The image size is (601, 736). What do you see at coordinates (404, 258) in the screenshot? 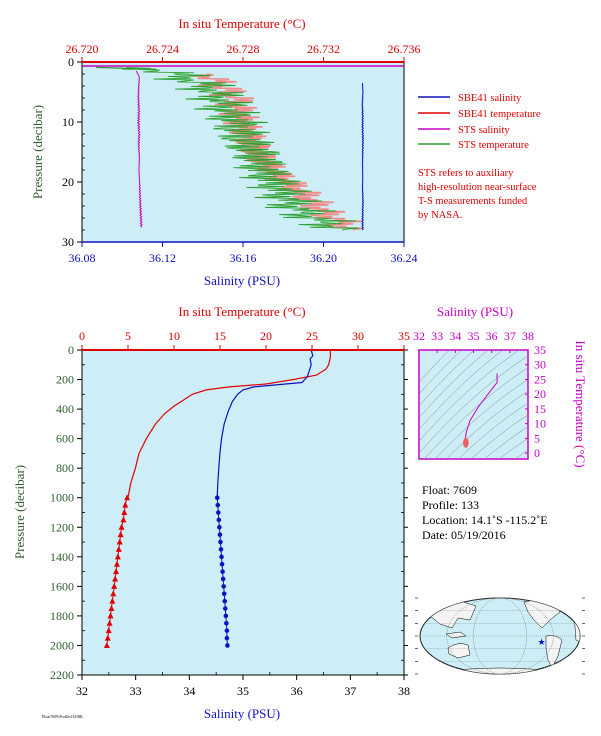
I see `top-salinity-tick-label: 36.24` at bounding box center [404, 258].